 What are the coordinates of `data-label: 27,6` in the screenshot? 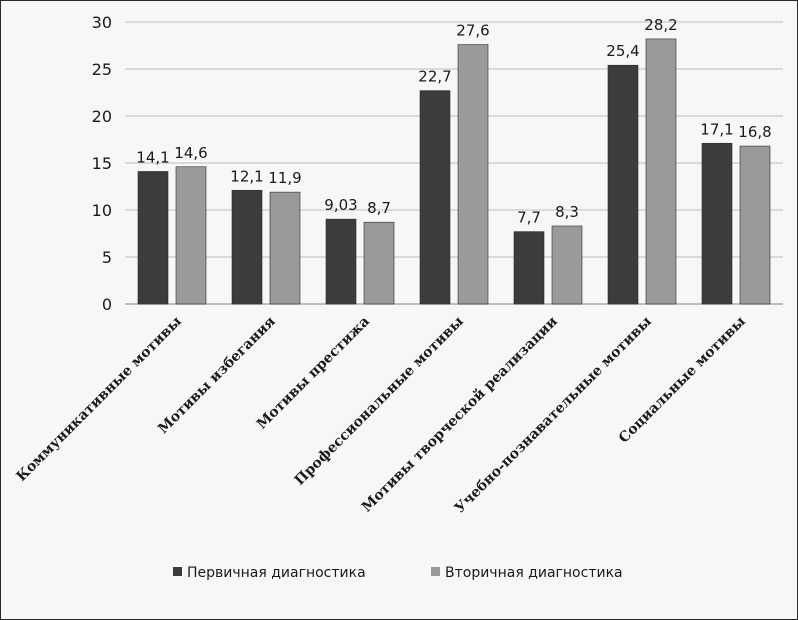 It's located at (472, 31).